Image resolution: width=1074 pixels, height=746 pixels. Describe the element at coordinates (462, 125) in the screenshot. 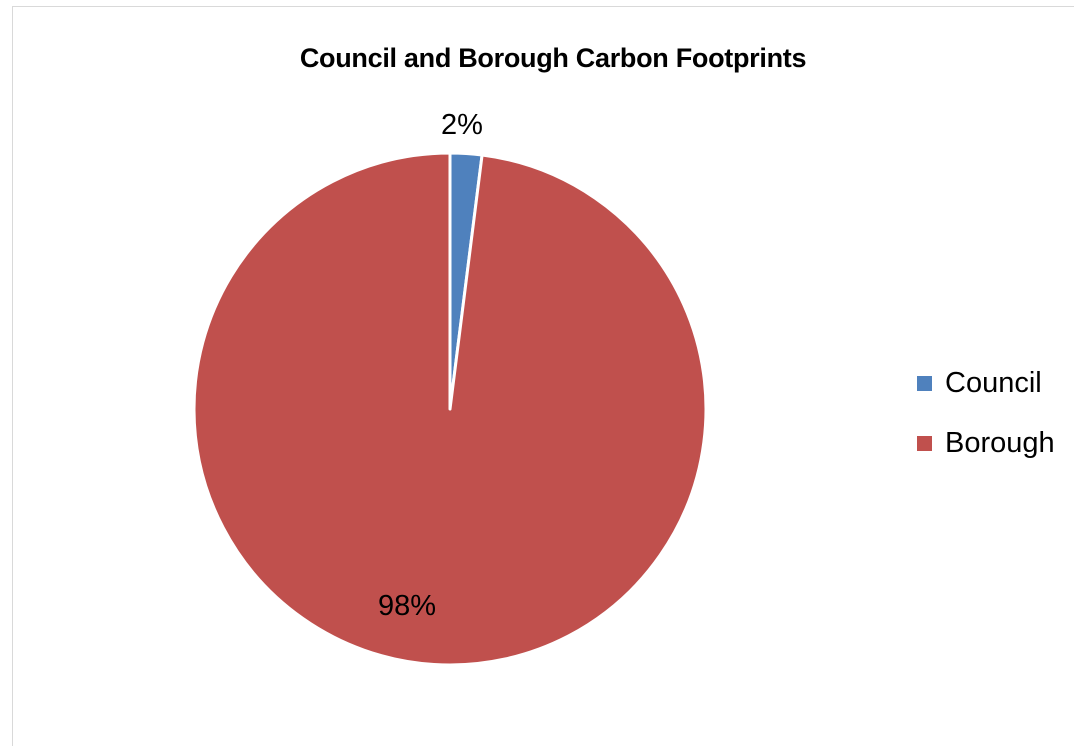

I see `data-label-council: 2%` at that location.